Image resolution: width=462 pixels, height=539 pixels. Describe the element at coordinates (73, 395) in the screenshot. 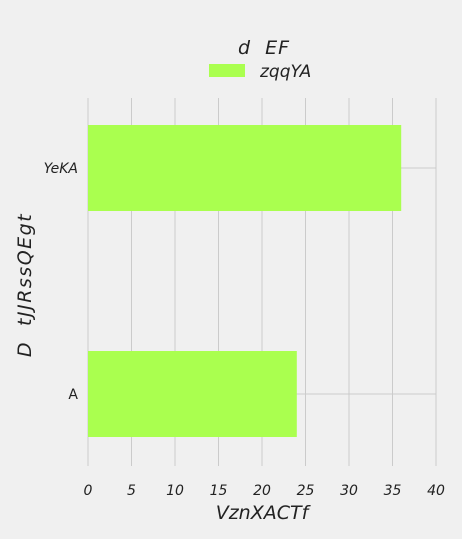

I see `y-tick-label: A` at that location.